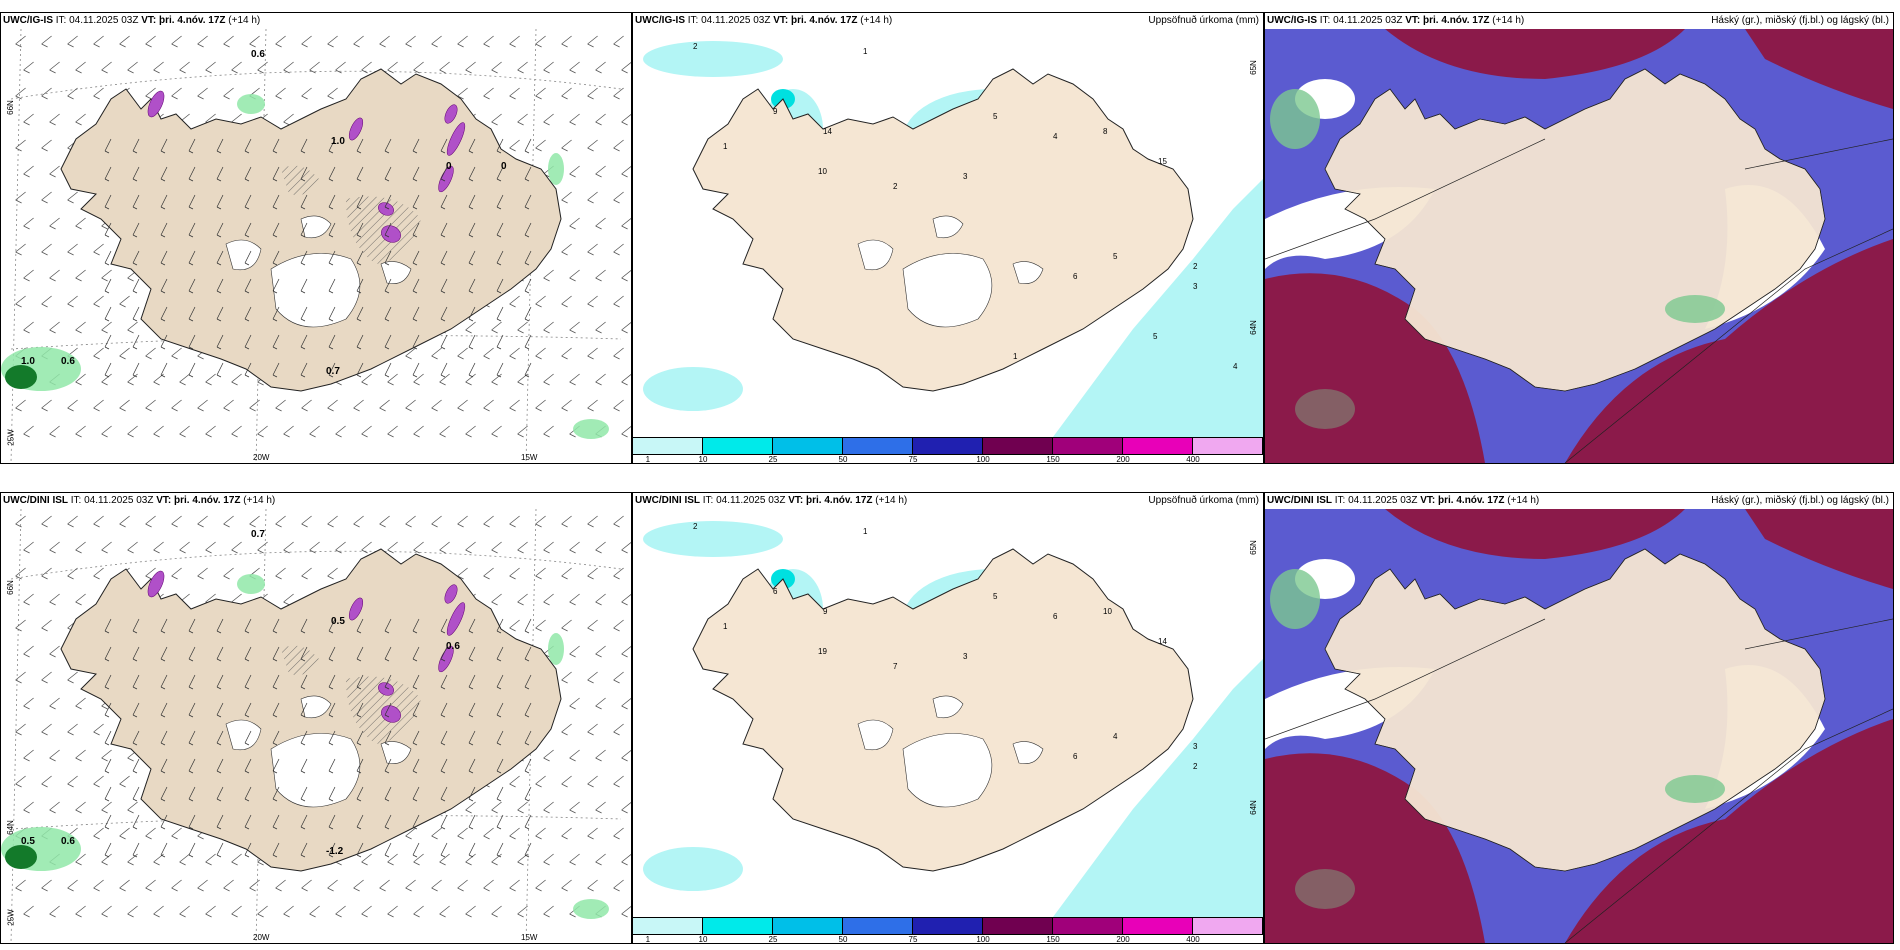 This screenshot has width=1900, height=950. I want to click on precip-label: 19, so click(822, 651).